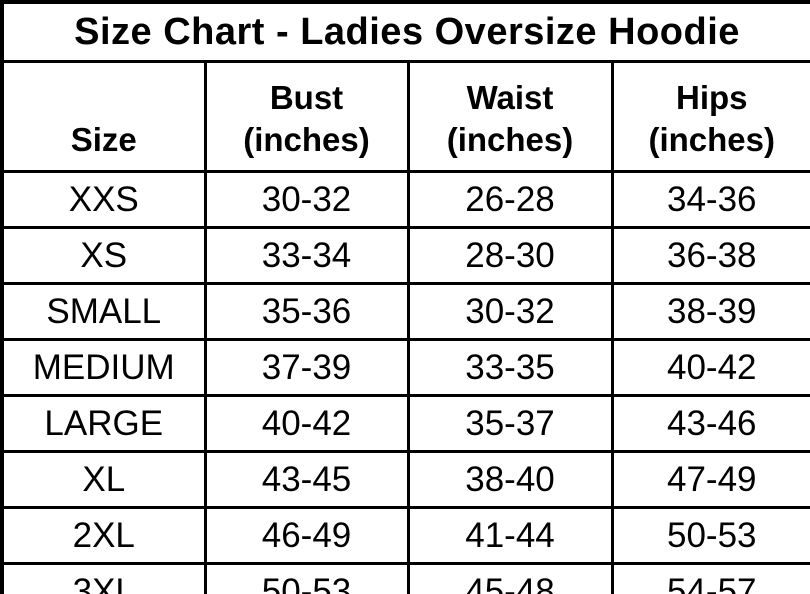  Describe the element at coordinates (306, 367) in the screenshot. I see `cell-bust: 37-39` at that location.